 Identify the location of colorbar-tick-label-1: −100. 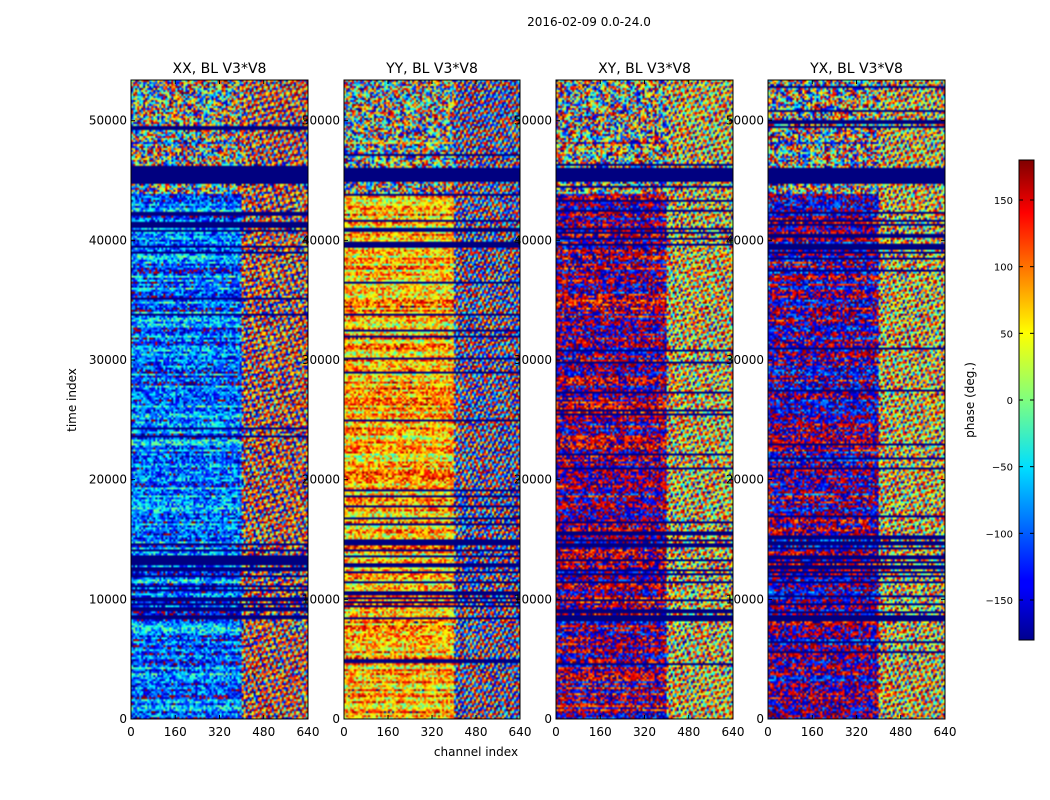
(999, 534).